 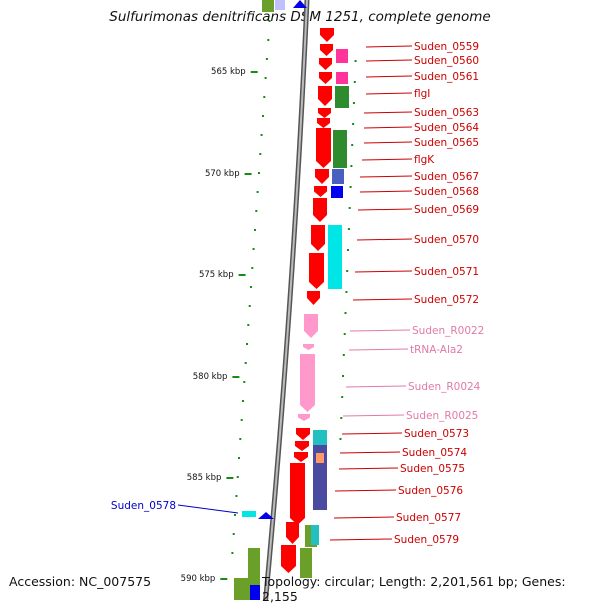 What do you see at coordinates (222, 174) in the screenshot?
I see `scale-tick-label: 570 kbp` at bounding box center [222, 174].